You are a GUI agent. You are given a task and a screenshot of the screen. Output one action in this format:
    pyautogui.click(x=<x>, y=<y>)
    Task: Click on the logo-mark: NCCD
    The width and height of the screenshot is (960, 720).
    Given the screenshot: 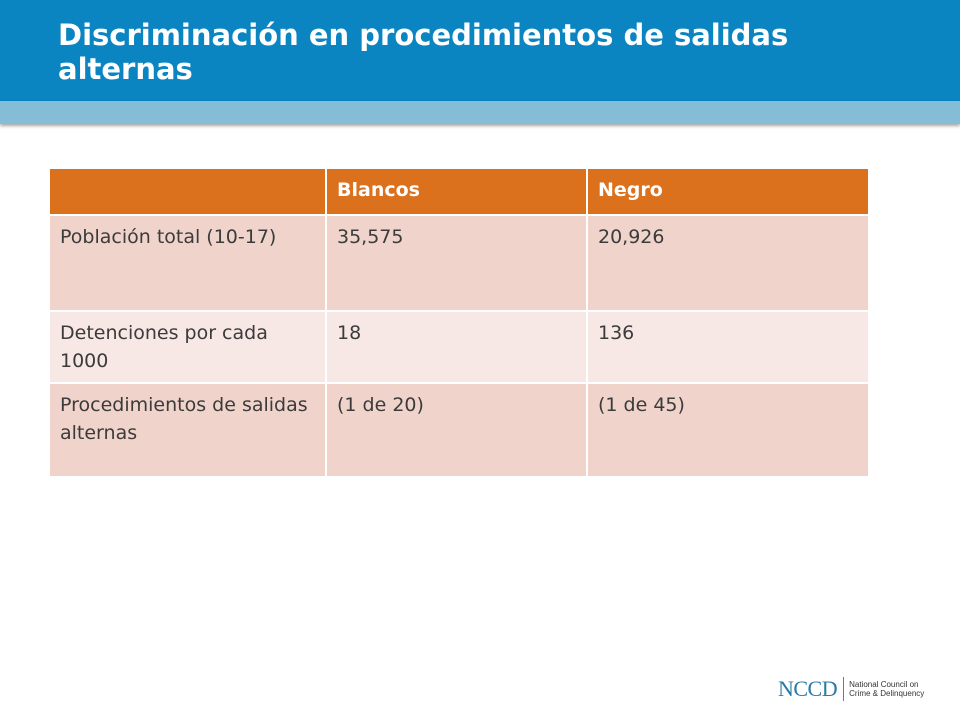 What is the action you would take?
    pyautogui.click(x=811, y=689)
    